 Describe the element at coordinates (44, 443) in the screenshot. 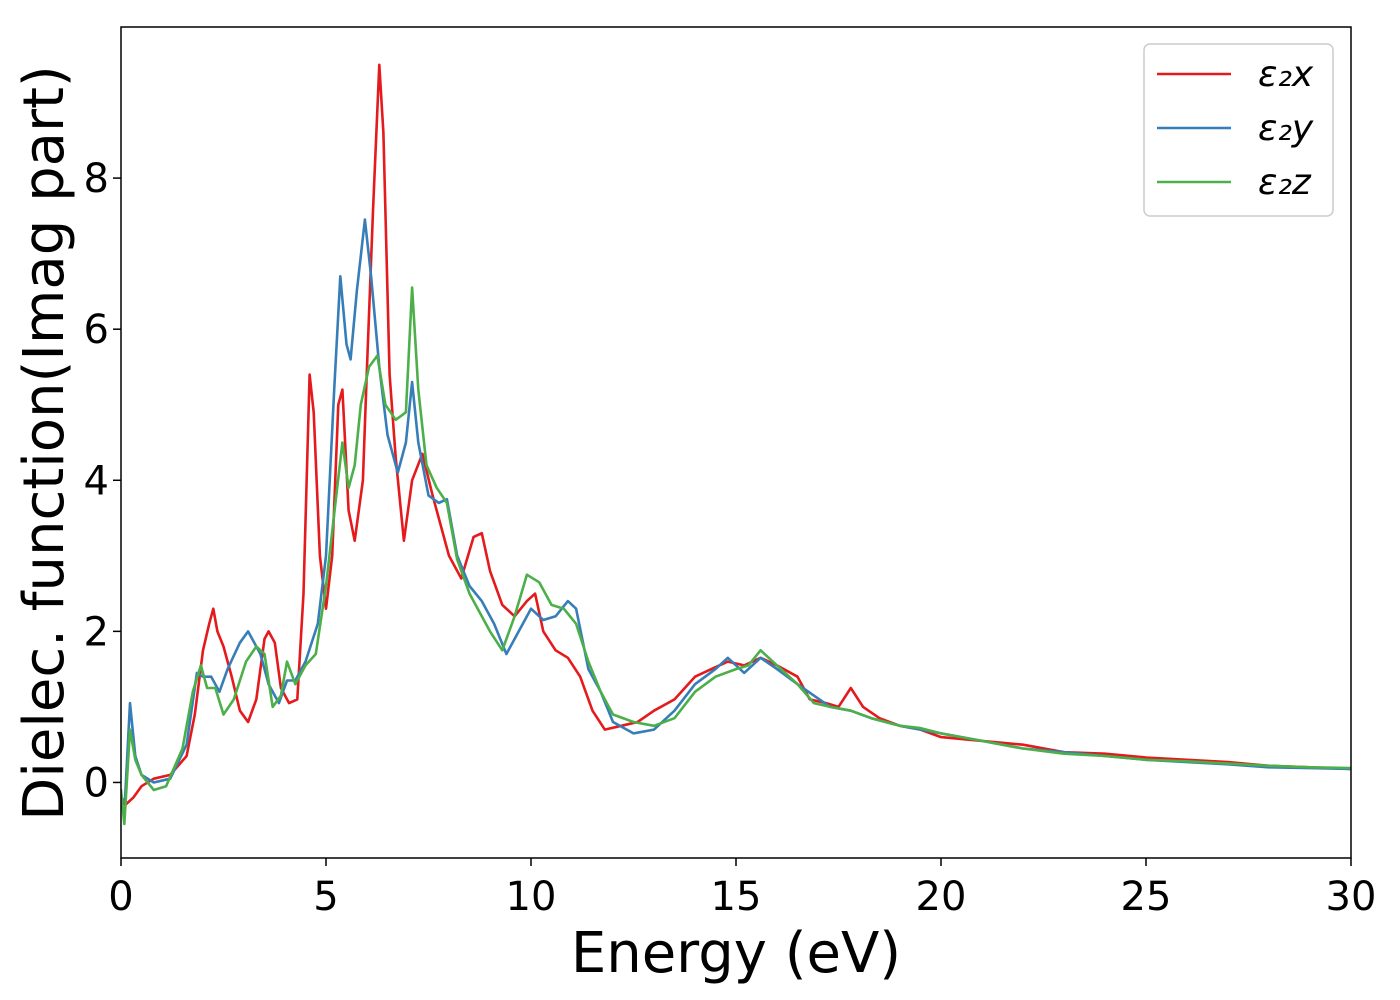

I see `y-axis-label: Dielec. function(Imag part)` at that location.